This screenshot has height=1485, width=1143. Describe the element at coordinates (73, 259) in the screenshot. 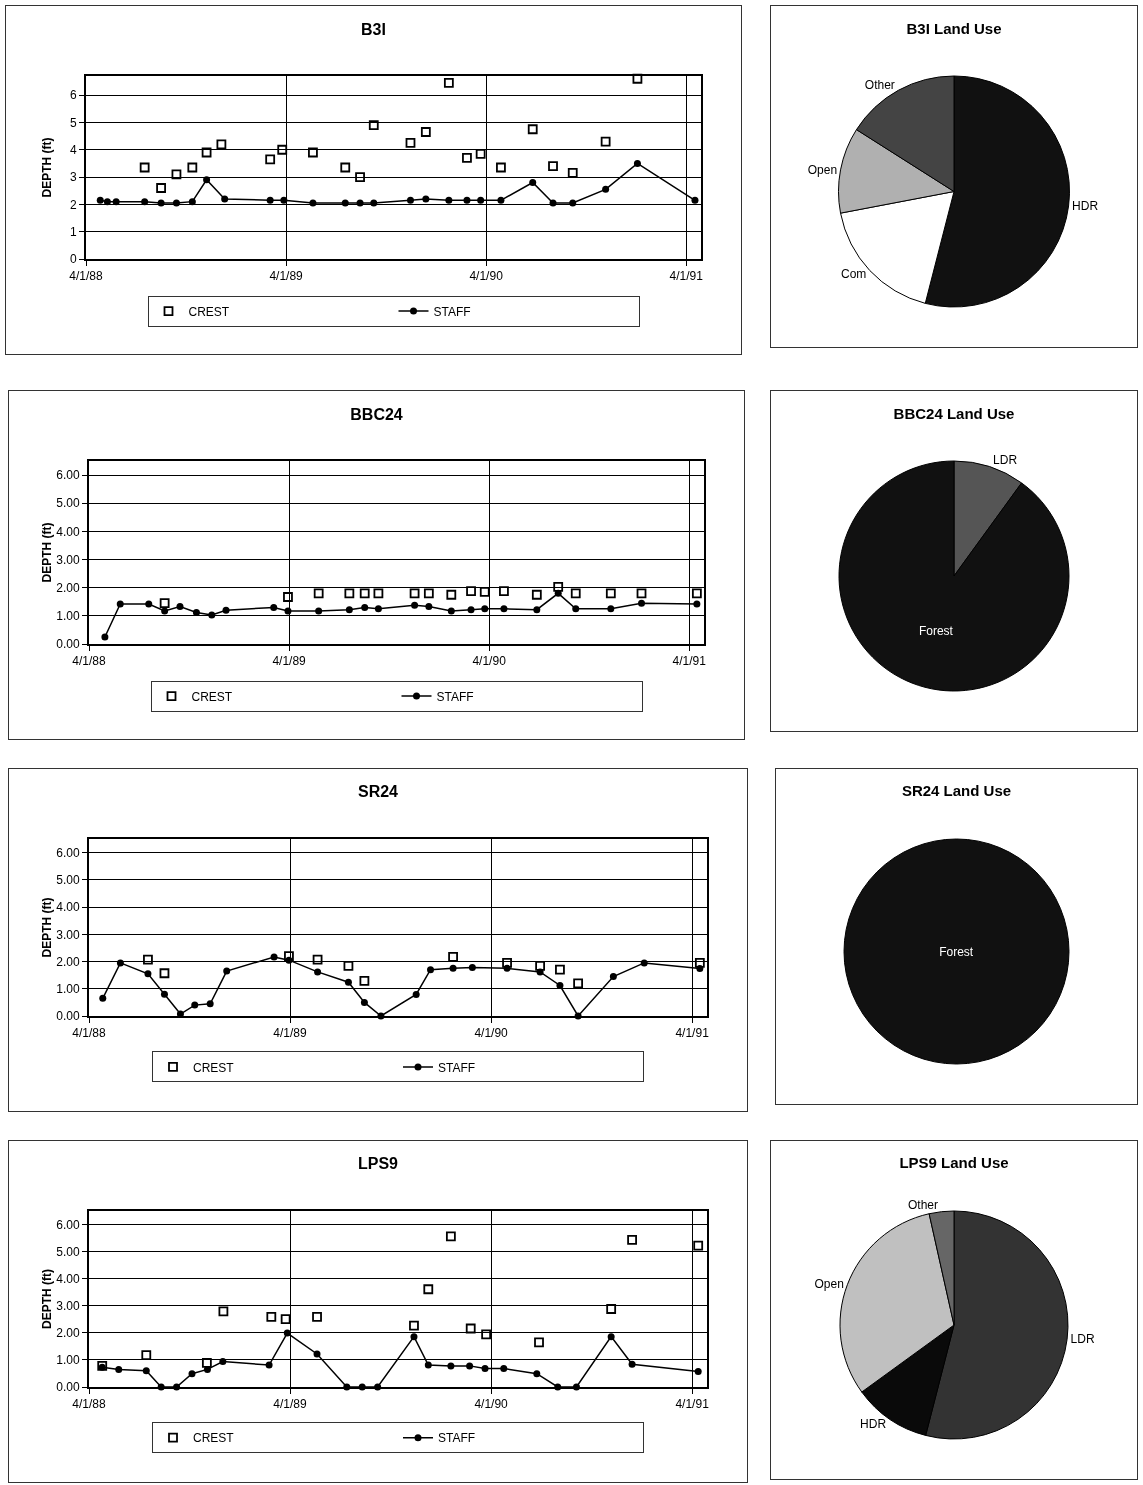

I see `y-tick-label: 0` at that location.